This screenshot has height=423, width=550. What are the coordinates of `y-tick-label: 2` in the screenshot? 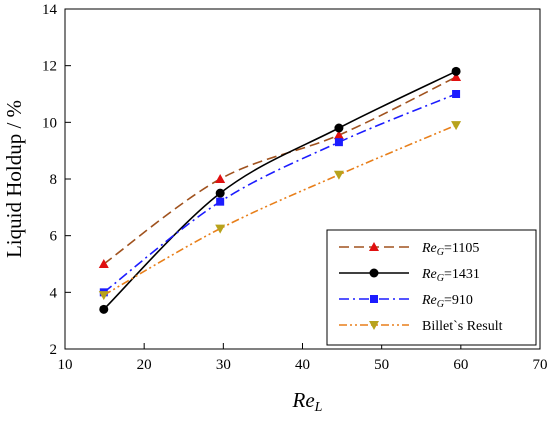 It's located at (54, 350).